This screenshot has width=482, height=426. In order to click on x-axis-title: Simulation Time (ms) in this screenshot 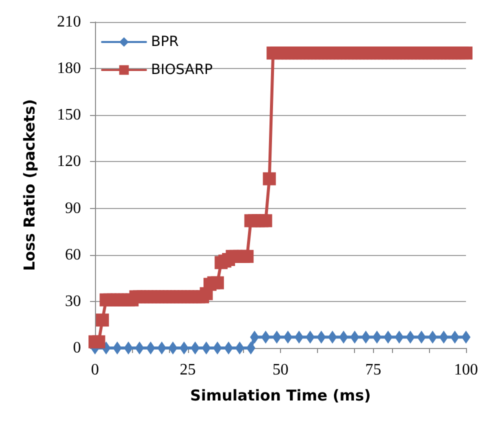, I will do `click(280, 395)`.